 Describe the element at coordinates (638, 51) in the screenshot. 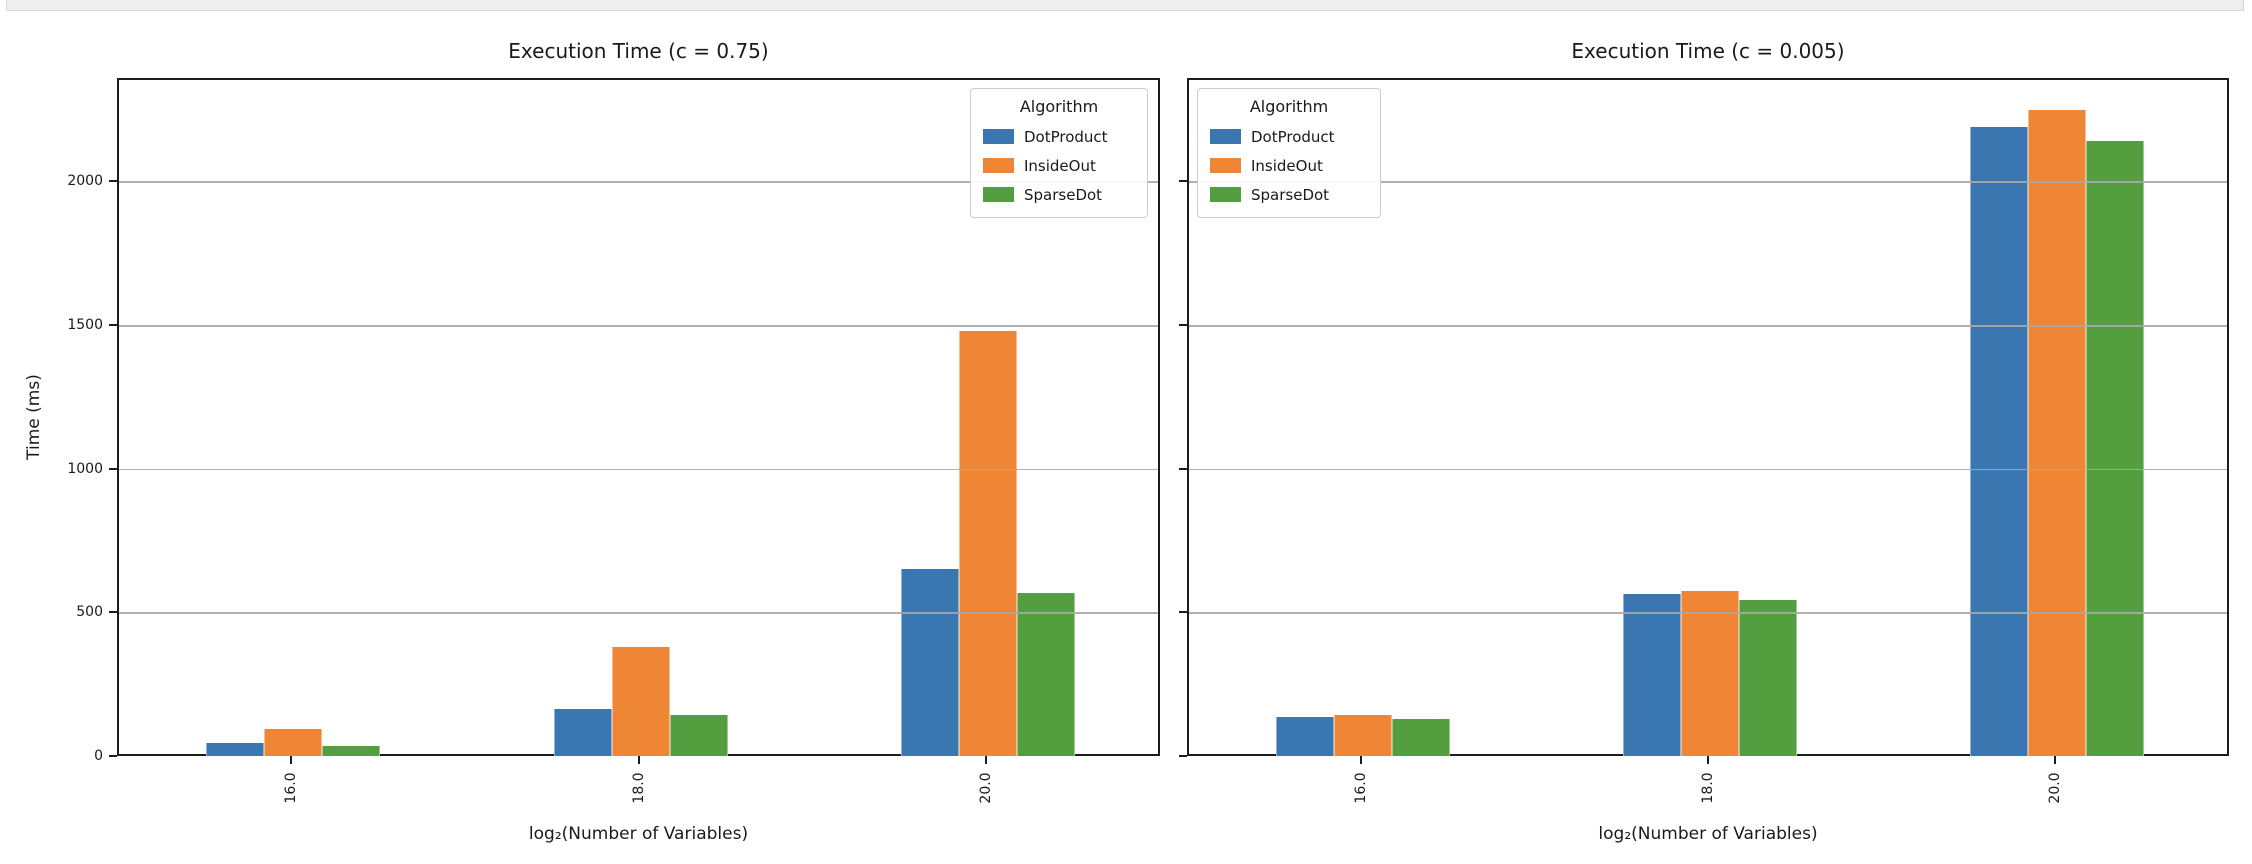

I see `chart-title-left: Execution Time (c = 0.75)` at that location.